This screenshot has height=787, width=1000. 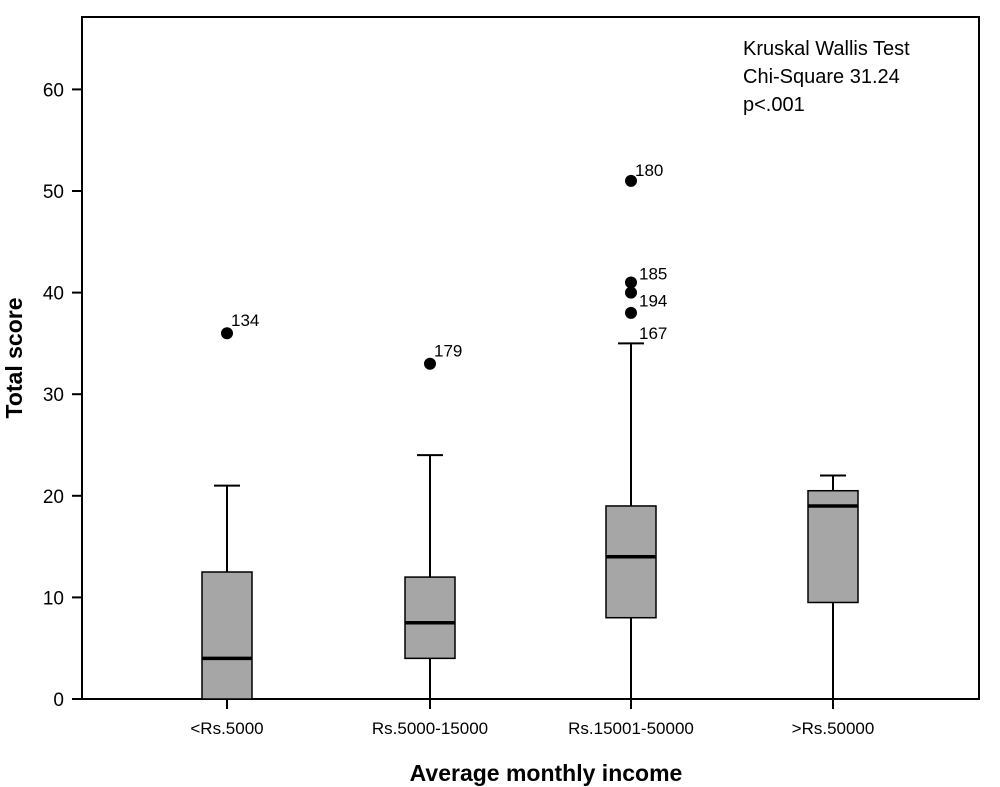 I want to click on outlier-label: 180, so click(x=649, y=170).